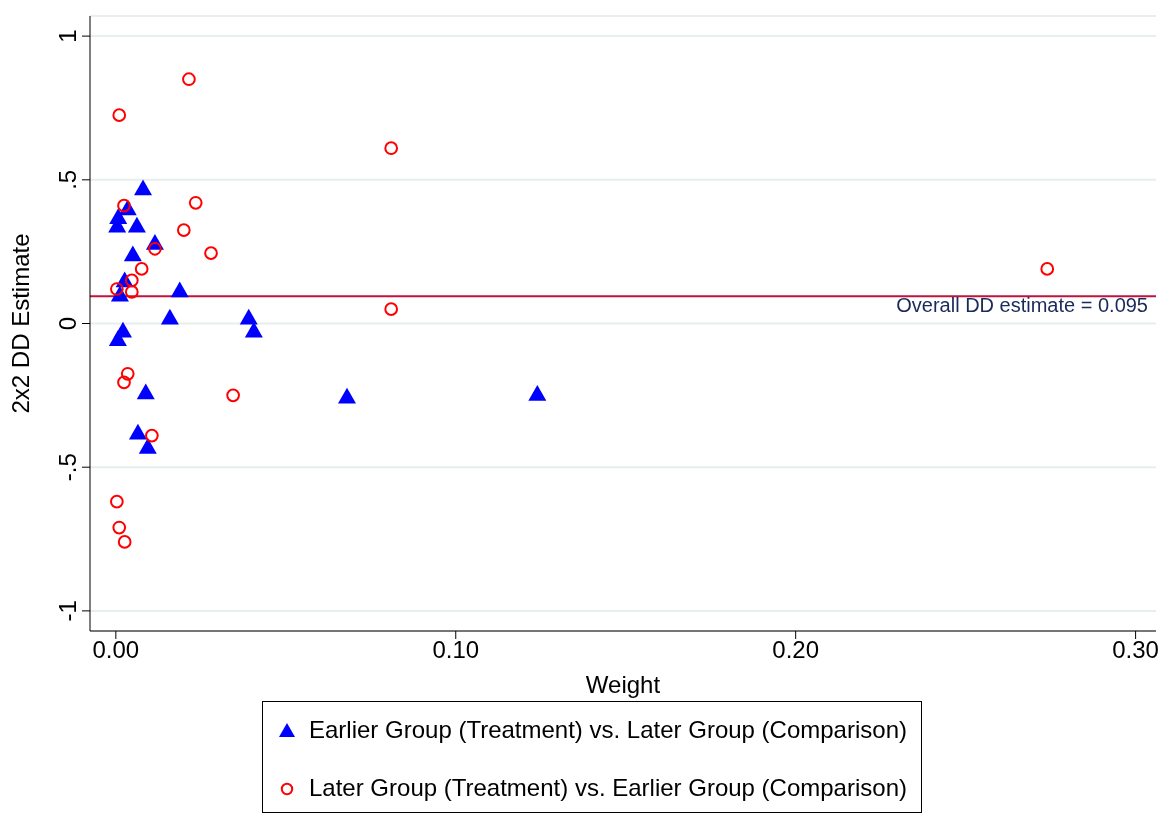 This screenshot has height=823, width=1168. Describe the element at coordinates (67, 323) in the screenshot. I see `y-tick-label: 0` at that location.